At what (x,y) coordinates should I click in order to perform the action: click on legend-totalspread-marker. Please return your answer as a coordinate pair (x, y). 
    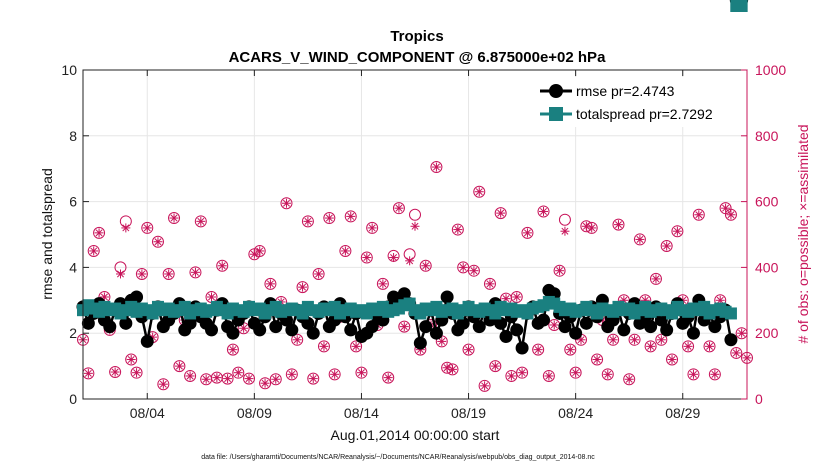
    Looking at the image, I should click on (556, 114).